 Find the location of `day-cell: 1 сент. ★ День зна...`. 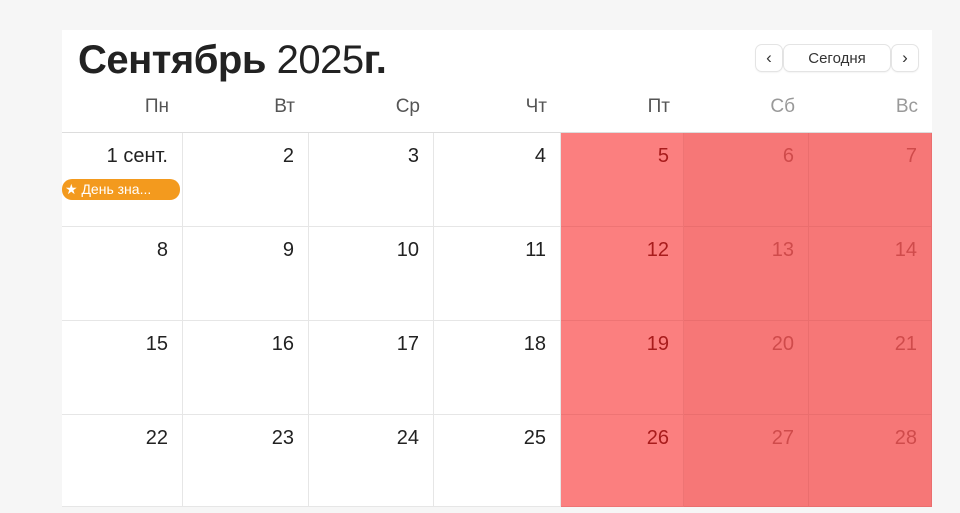

day-cell: 1 сент. ★ День зна... is located at coordinates (122, 180).